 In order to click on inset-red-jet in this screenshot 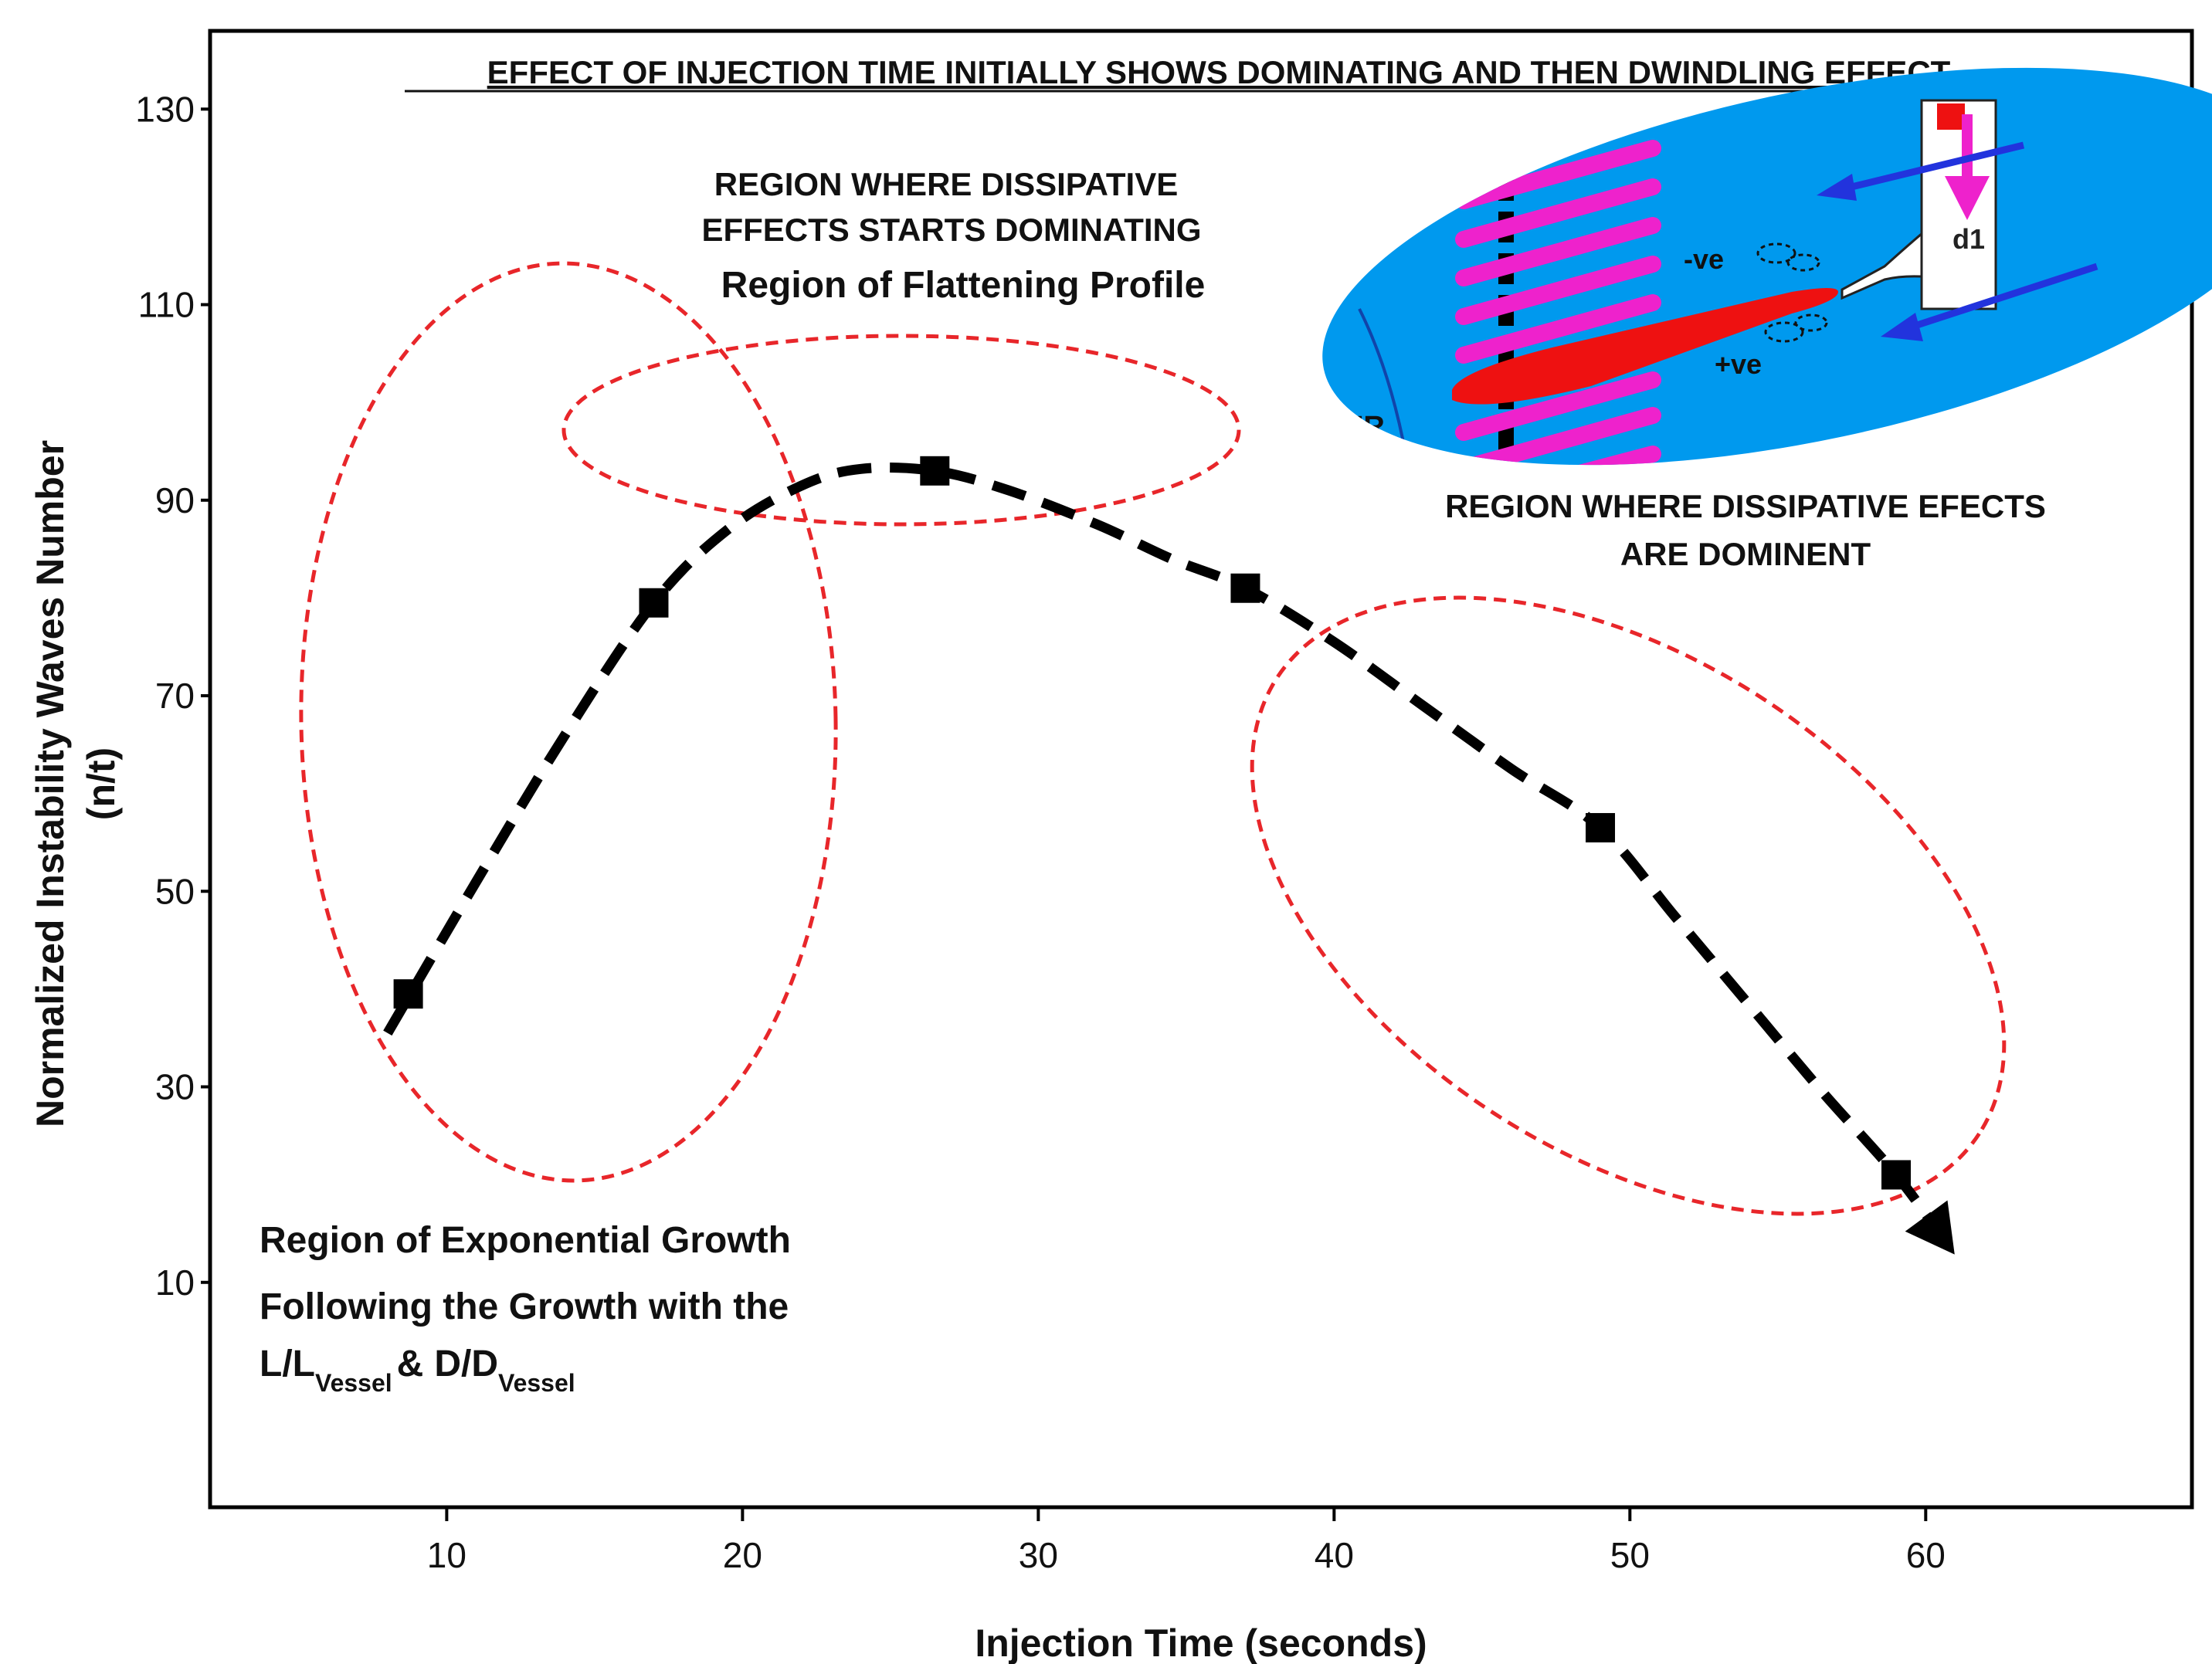, I will do `click(1645, 346)`.